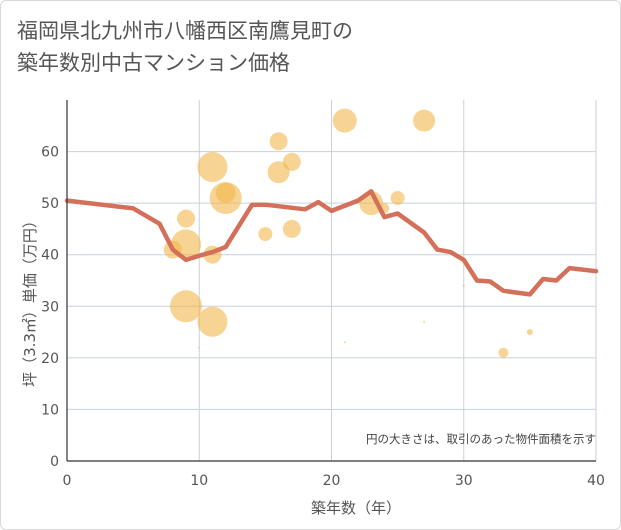  What do you see at coordinates (356, 508) in the screenshot?
I see `x-axis-label: 築年数（年）` at bounding box center [356, 508].